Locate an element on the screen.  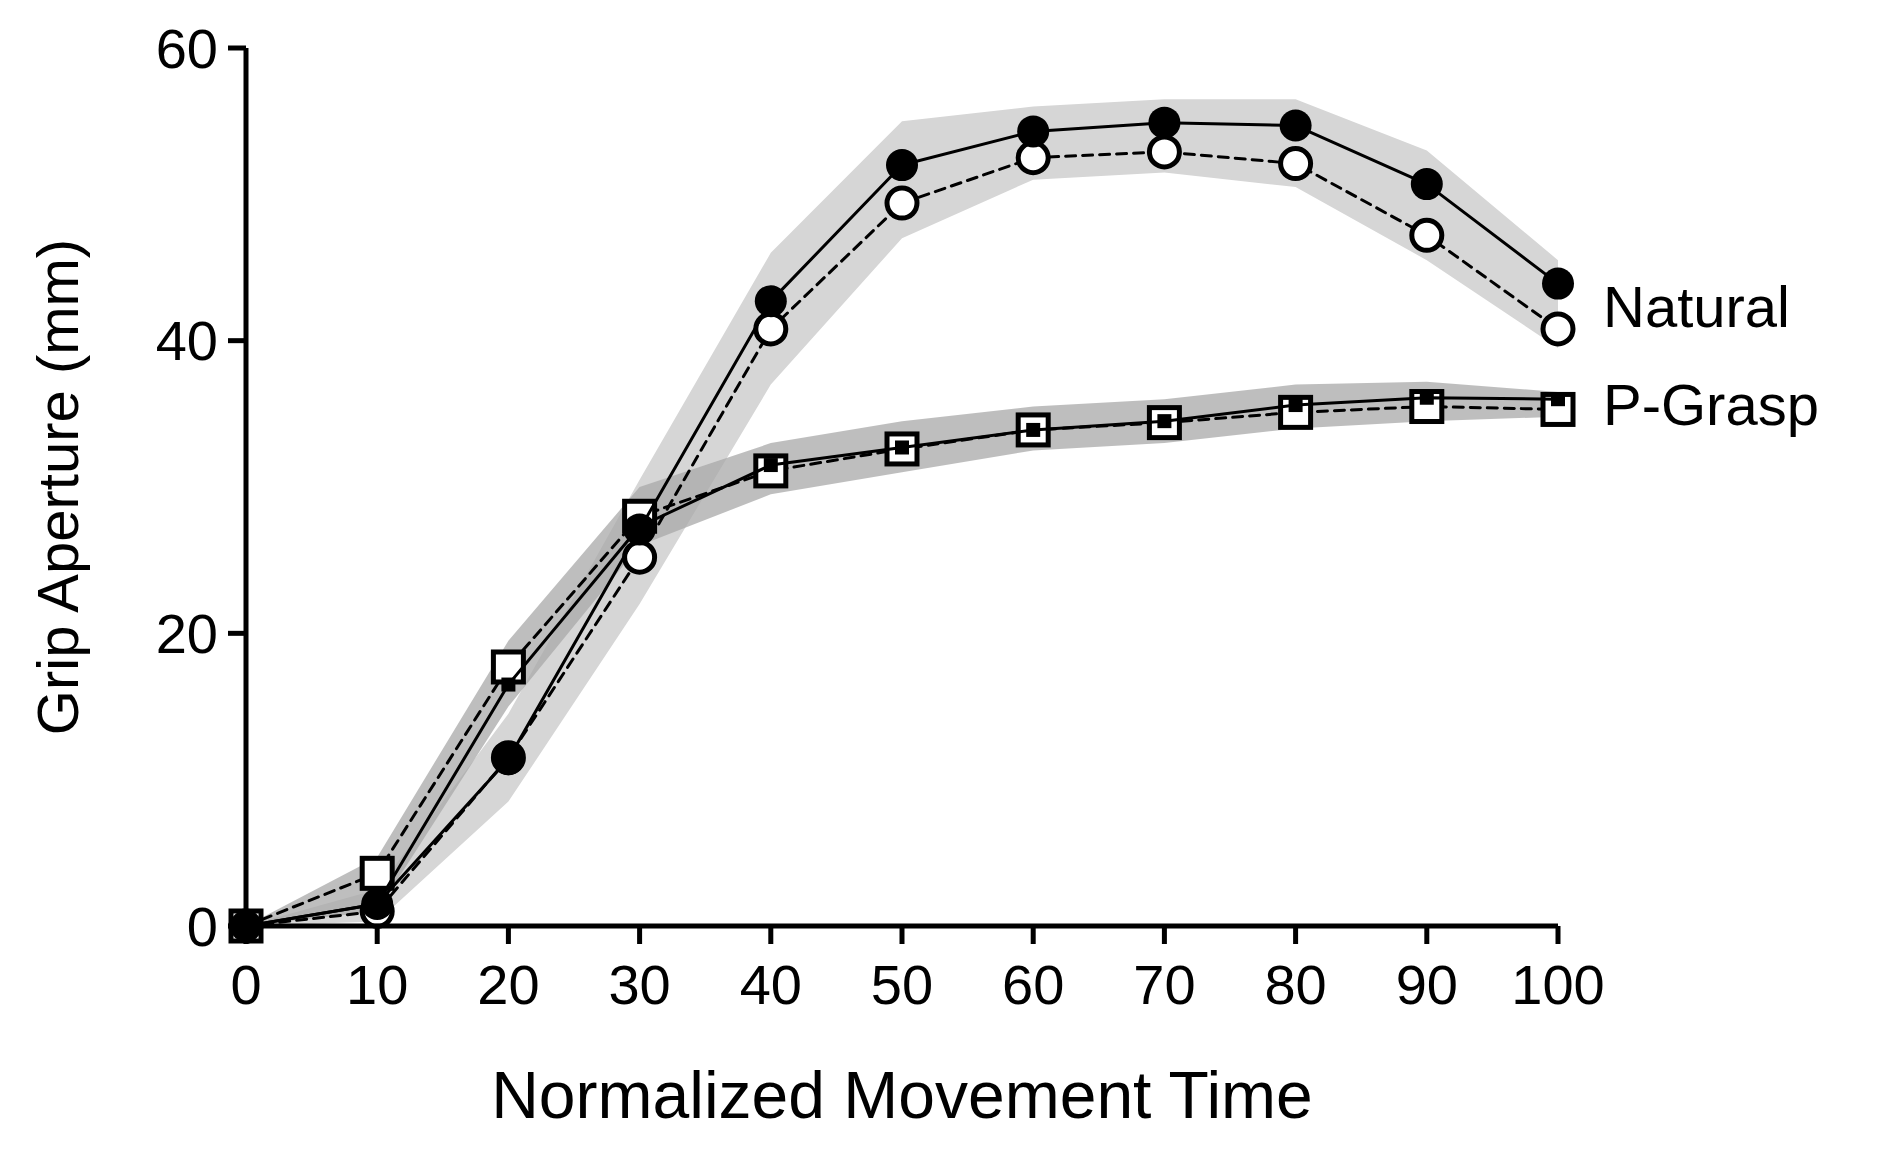
x-tick-label: 80 is located at coordinates (1295, 984).